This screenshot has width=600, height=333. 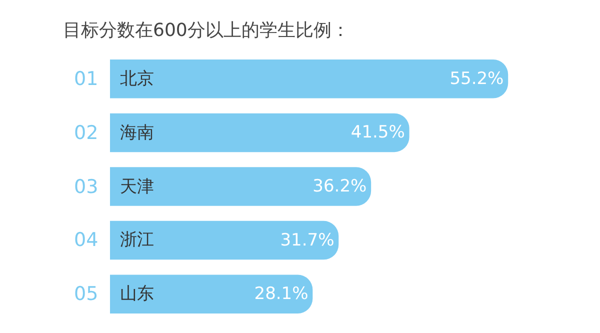 I want to click on y-tick-label: 天津, so click(x=137, y=187).